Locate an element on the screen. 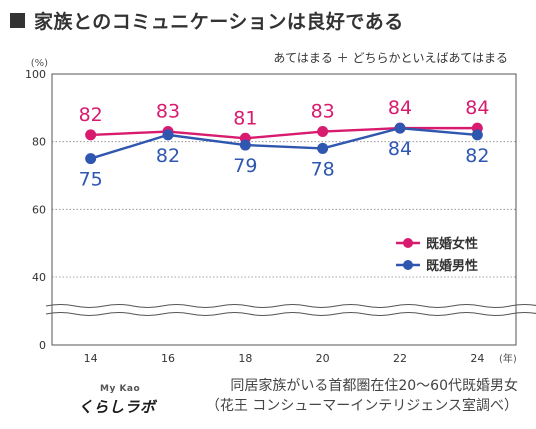 The width and height of the screenshot is (536, 429). data-label: 75 is located at coordinates (91, 180).